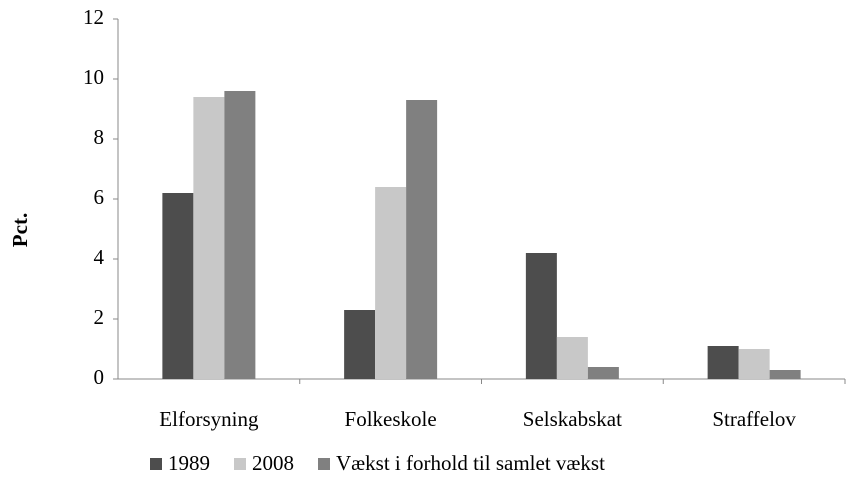  I want to click on x-tick-label: Folkeskole, so click(391, 419).